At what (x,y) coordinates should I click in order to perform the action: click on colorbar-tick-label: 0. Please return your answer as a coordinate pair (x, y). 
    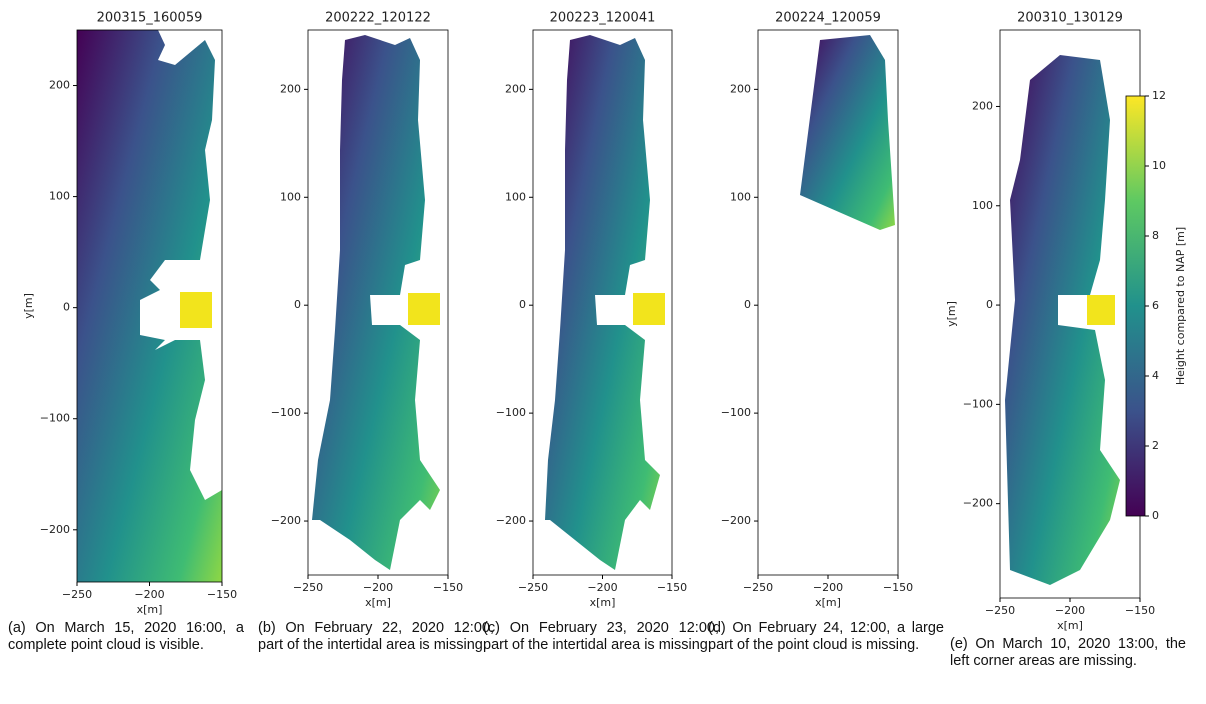
    Looking at the image, I should click on (1155, 515).